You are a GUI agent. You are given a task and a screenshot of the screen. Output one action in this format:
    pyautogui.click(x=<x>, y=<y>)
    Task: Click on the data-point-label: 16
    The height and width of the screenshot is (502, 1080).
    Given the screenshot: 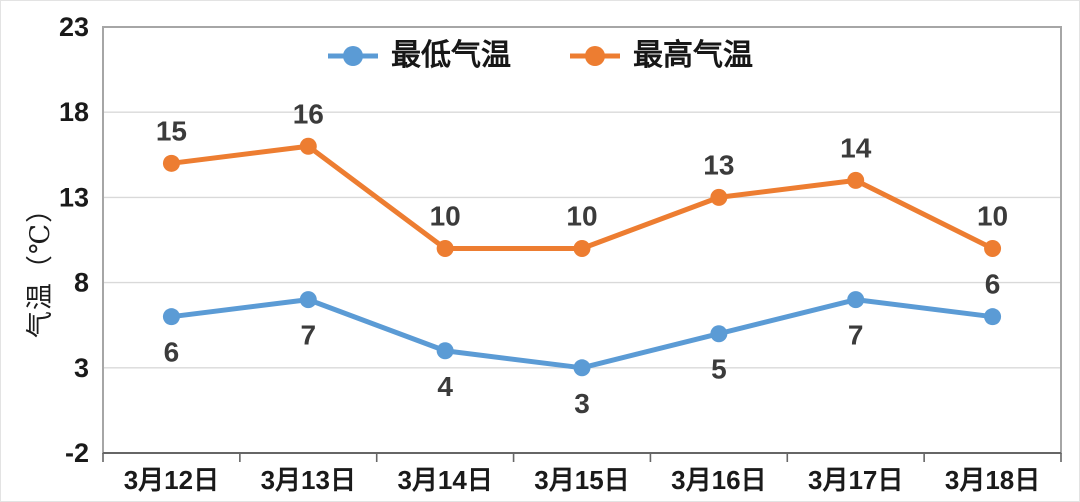 What is the action you would take?
    pyautogui.click(x=308, y=113)
    